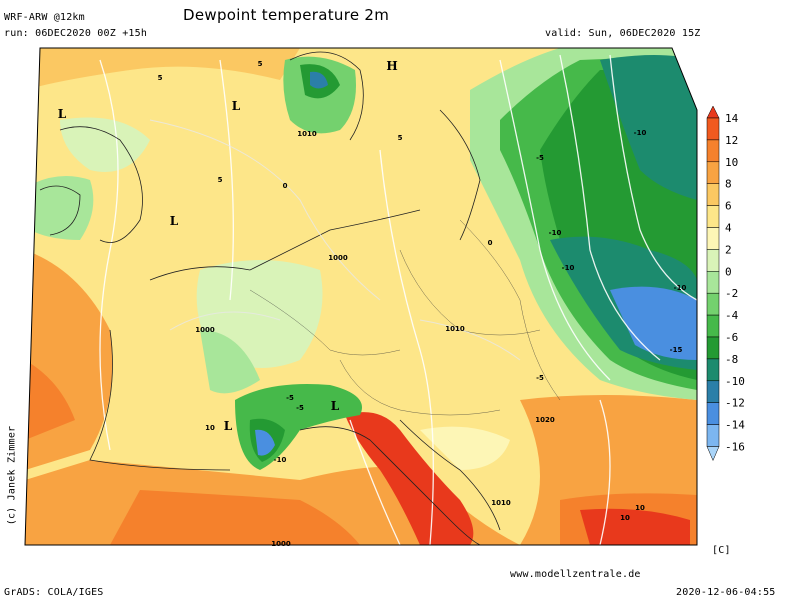  I want to click on colorbar-tick-label: -4, so click(732, 315).